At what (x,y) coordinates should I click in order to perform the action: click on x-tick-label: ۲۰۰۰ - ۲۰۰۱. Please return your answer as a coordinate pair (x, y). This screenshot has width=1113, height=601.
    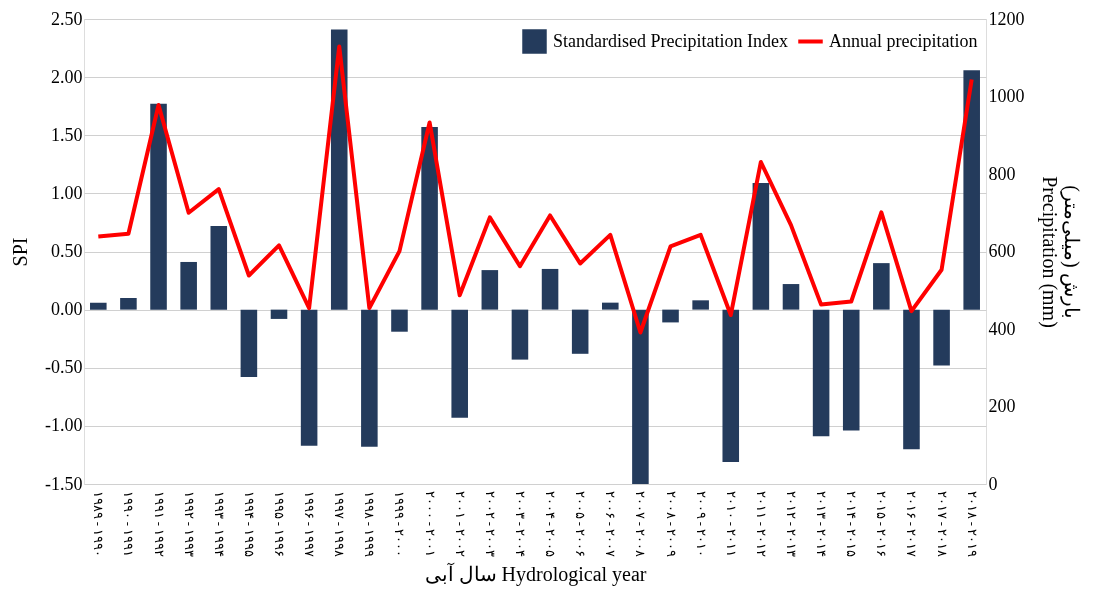
    Looking at the image, I should click on (430, 524).